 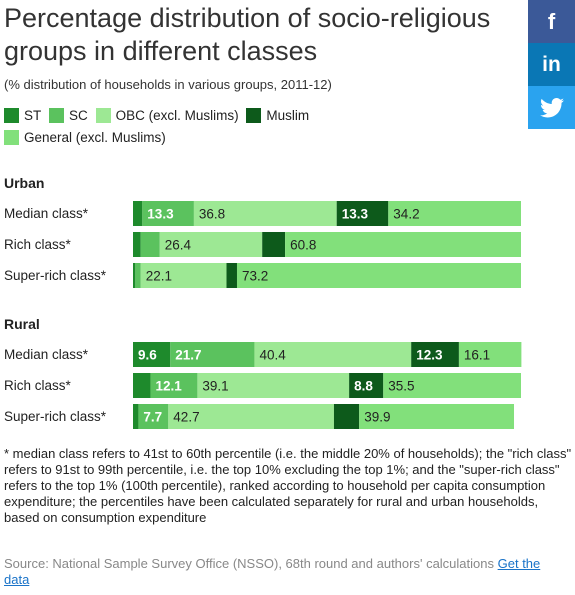 I want to click on bar-data-label: 8.8, so click(x=363, y=386).